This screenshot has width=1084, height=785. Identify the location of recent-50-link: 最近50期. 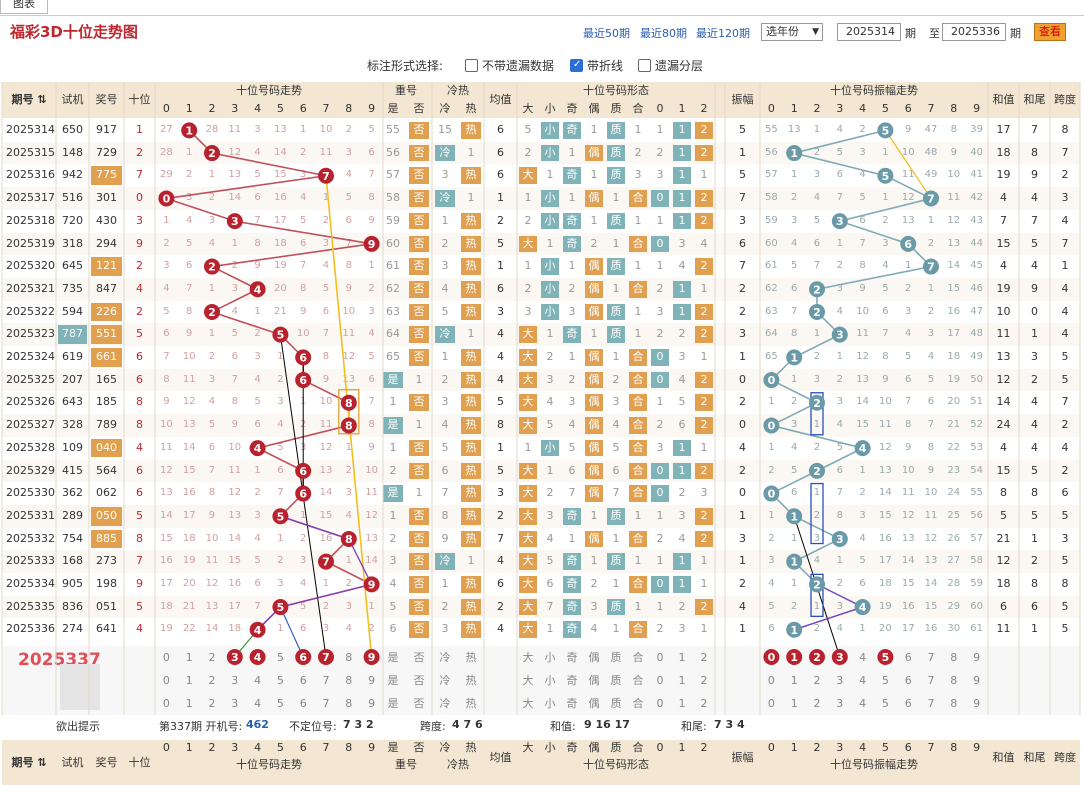
(606, 33).